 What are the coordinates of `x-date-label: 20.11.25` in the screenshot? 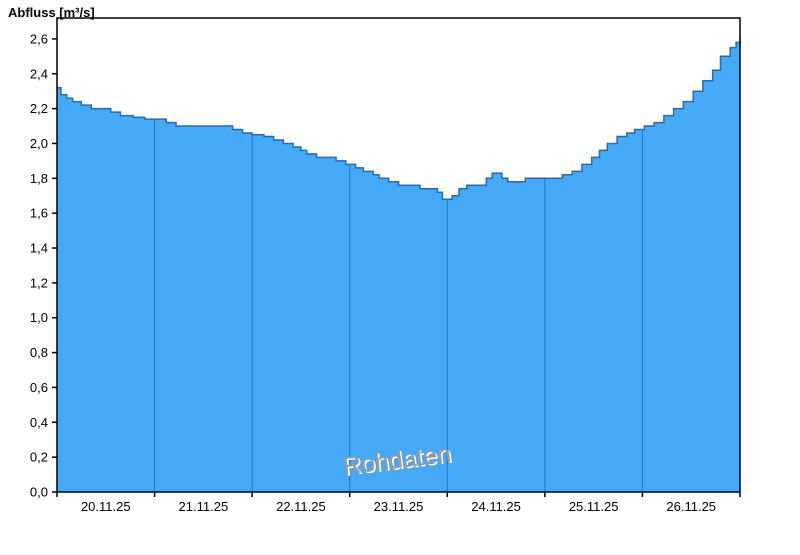 It's located at (106, 506).